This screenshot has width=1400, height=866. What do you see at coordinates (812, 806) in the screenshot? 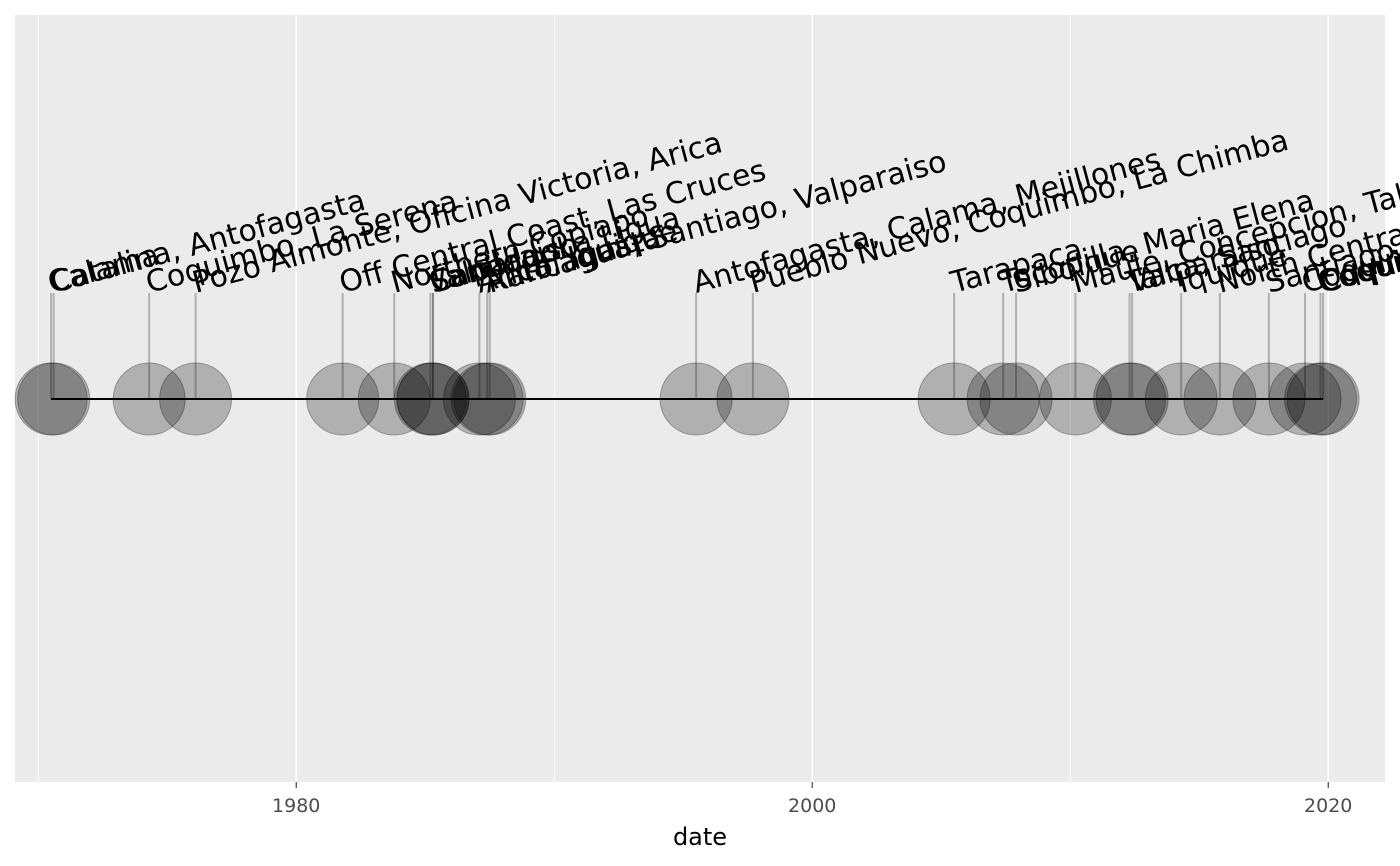
I see `x-tick-label: 2000` at bounding box center [812, 806].